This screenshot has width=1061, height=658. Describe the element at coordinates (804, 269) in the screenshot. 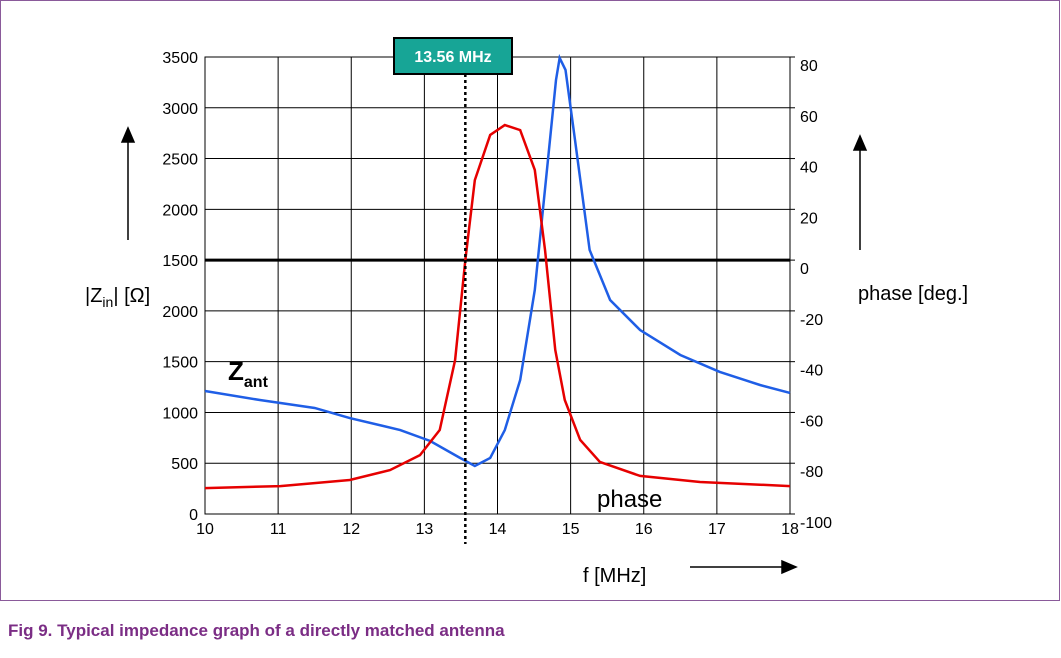

I see `y2-tick-label: 0` at that location.